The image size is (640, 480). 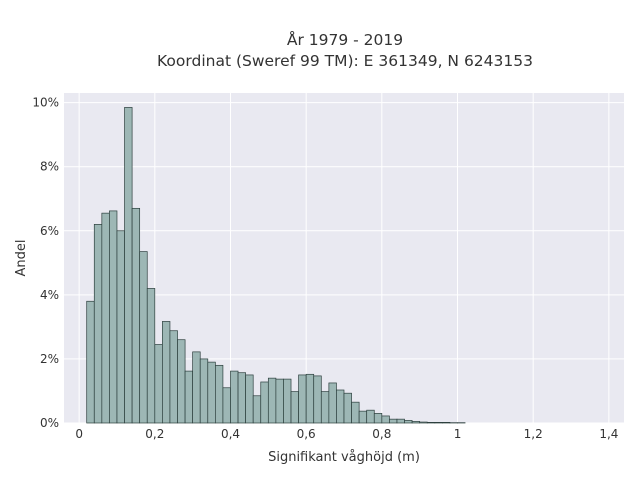 What do you see at coordinates (345, 39) in the screenshot?
I see `chart-title-line1: År 1979 - 2019` at bounding box center [345, 39].